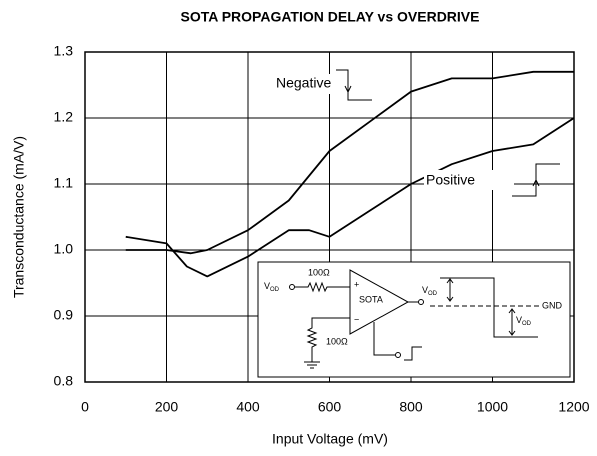 Image resolution: width=597 pixels, height=456 pixels. I want to click on y-axis-label: Transconductance (mA/V), so click(19, 217).